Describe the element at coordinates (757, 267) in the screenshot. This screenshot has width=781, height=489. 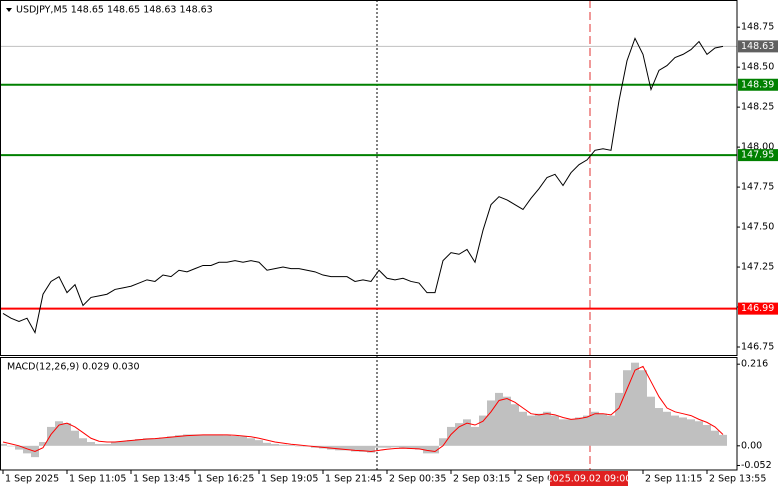
I see `y-tick-label: 147.25` at that location.